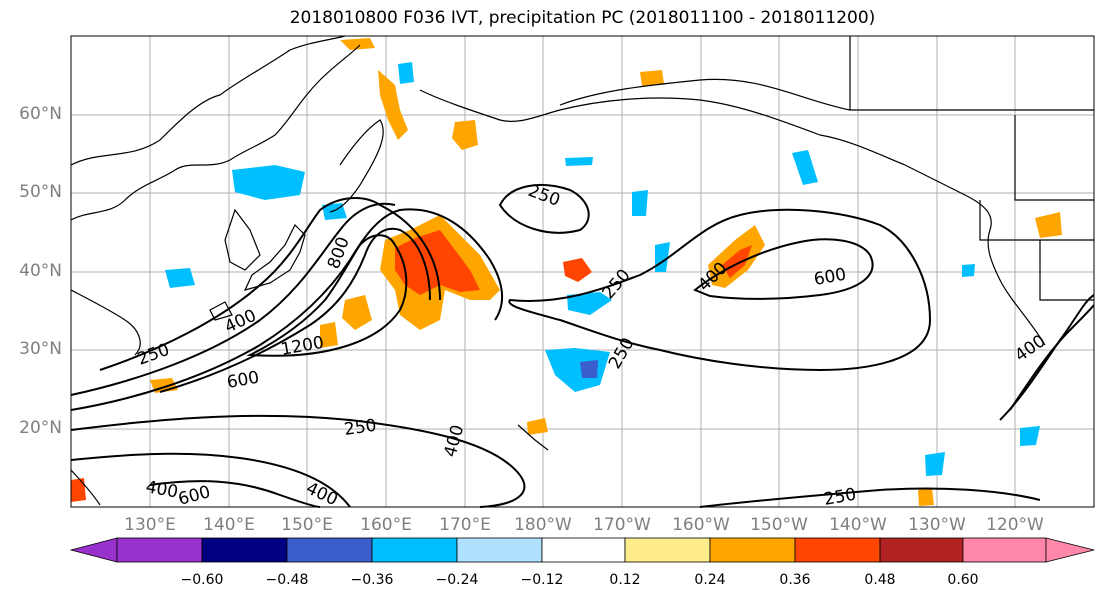  I want to click on lat-label: 40°N, so click(40, 271).